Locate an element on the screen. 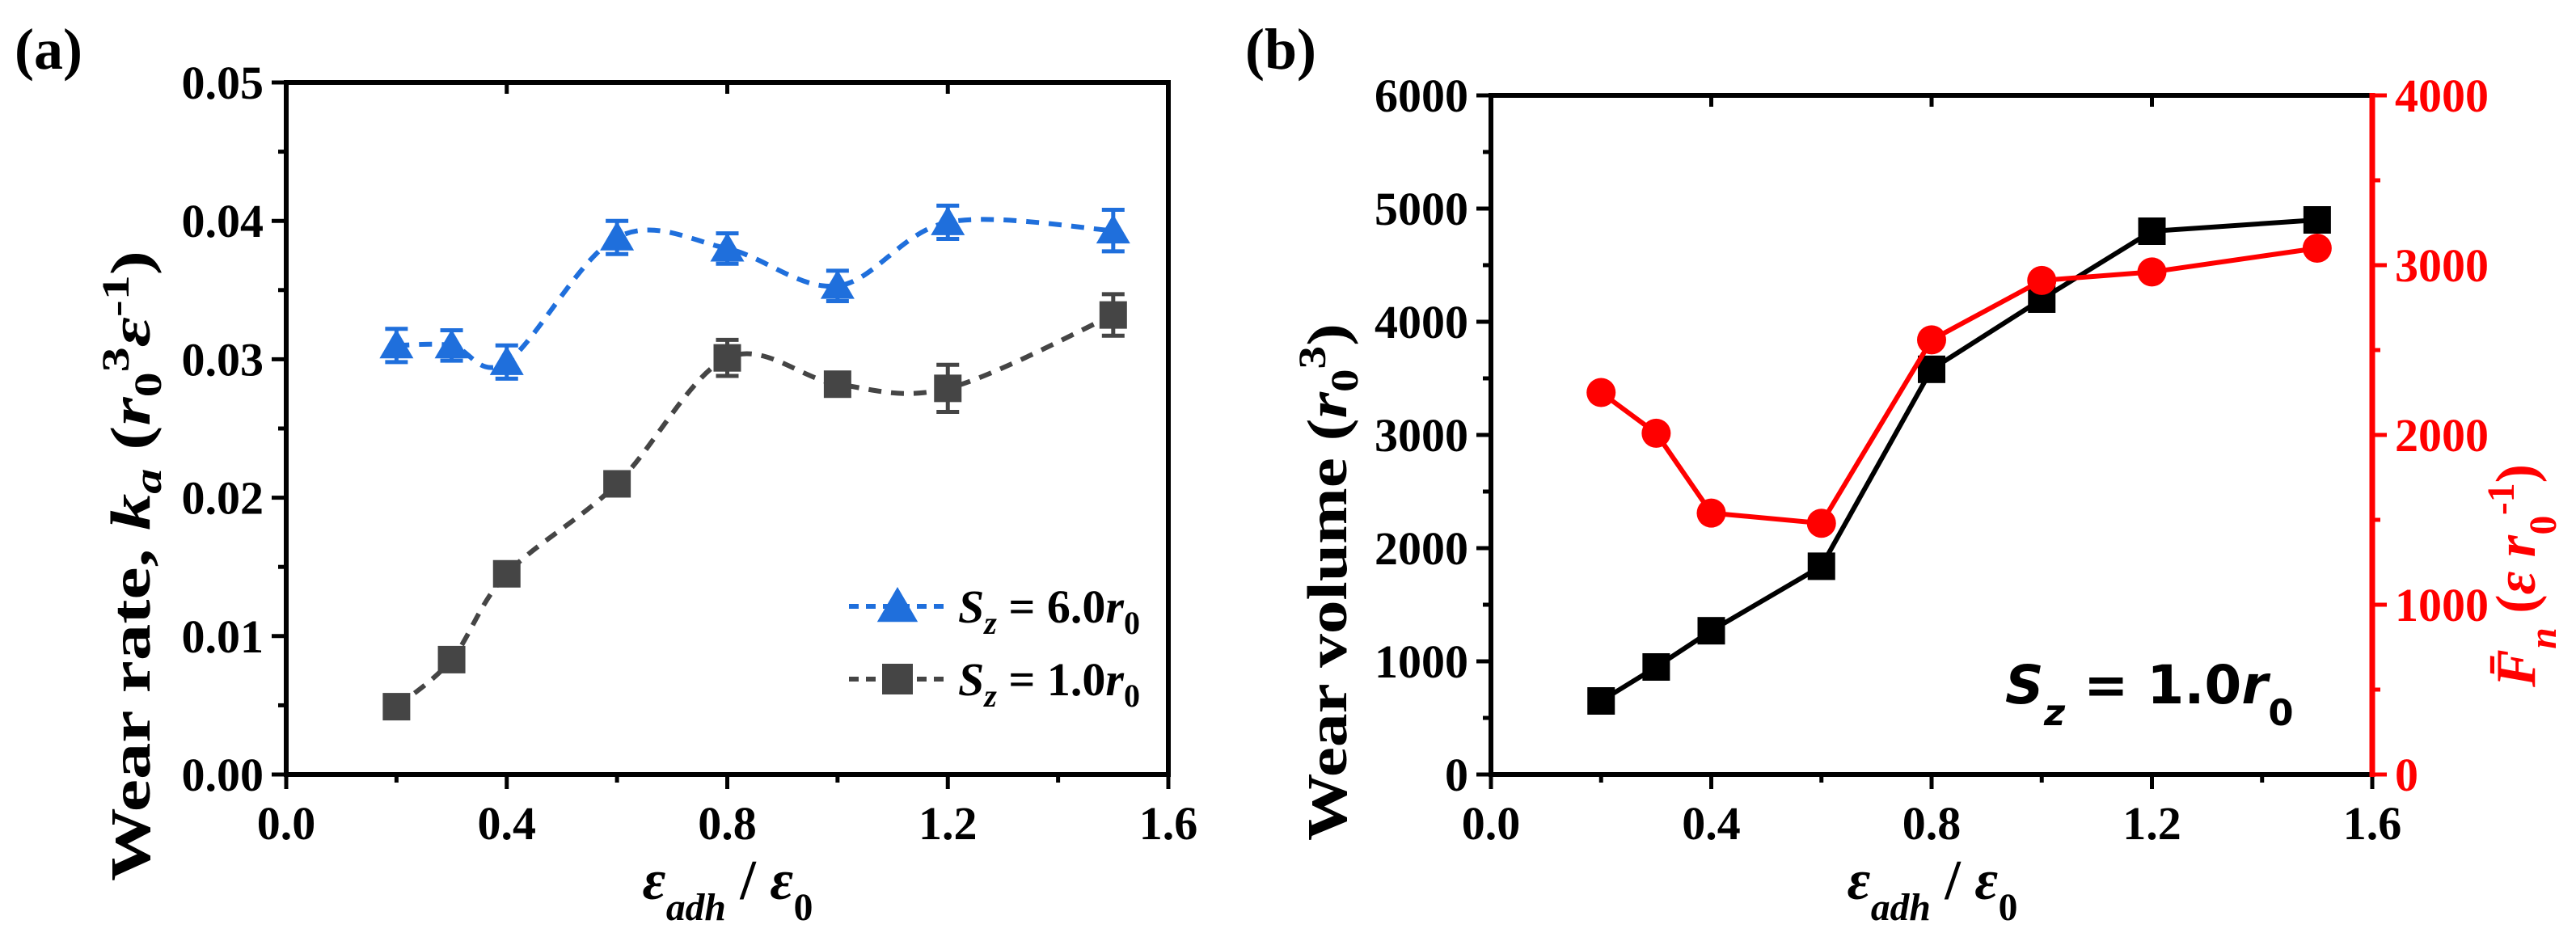 The height and width of the screenshot is (937, 2576). series-line-circle is located at coordinates (1958, 386).